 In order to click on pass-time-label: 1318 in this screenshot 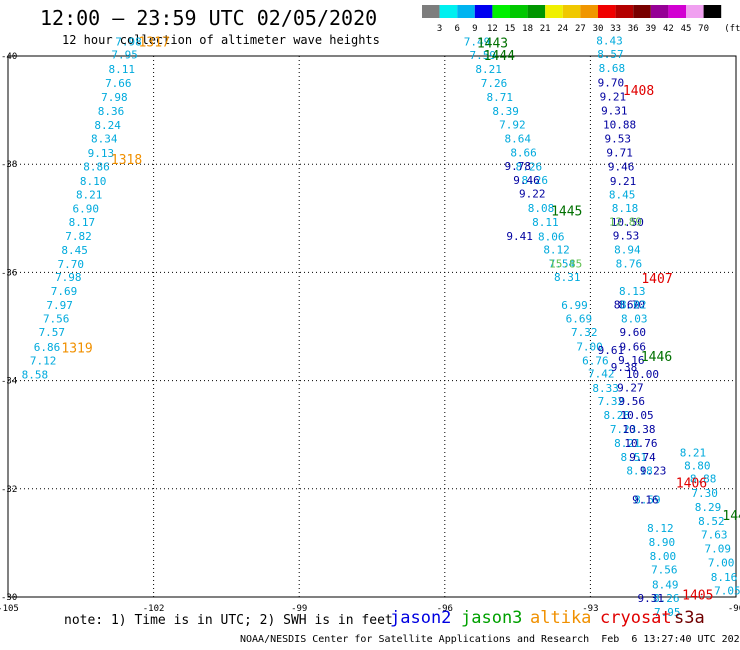, I will do `click(126, 160)`.